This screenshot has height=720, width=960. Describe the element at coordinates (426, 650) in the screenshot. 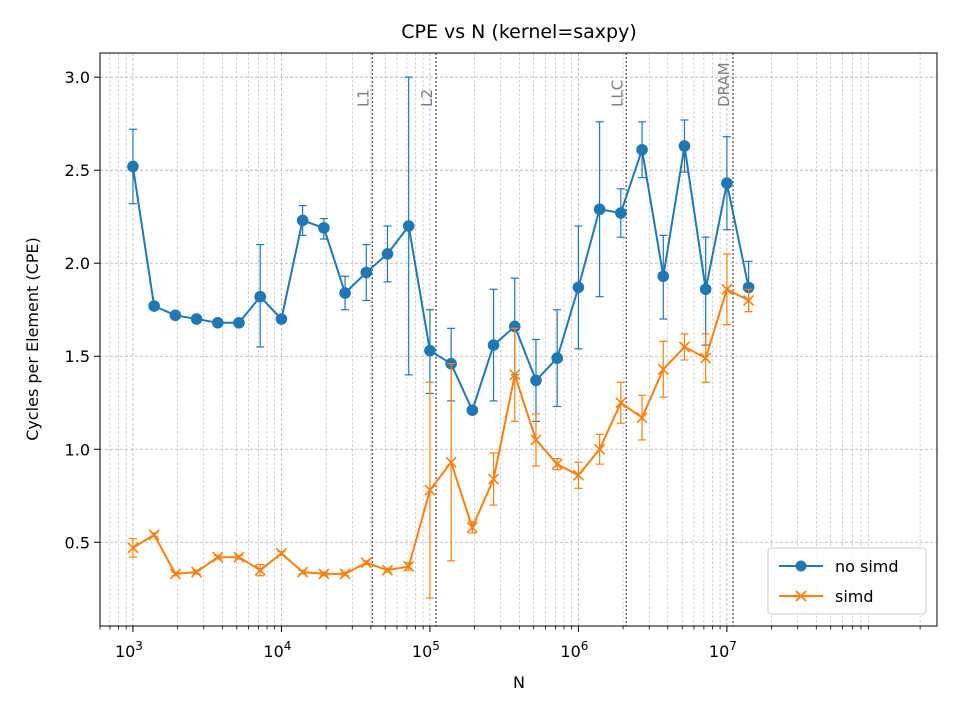

I see `x-tick-label: 10⁵` at that location.